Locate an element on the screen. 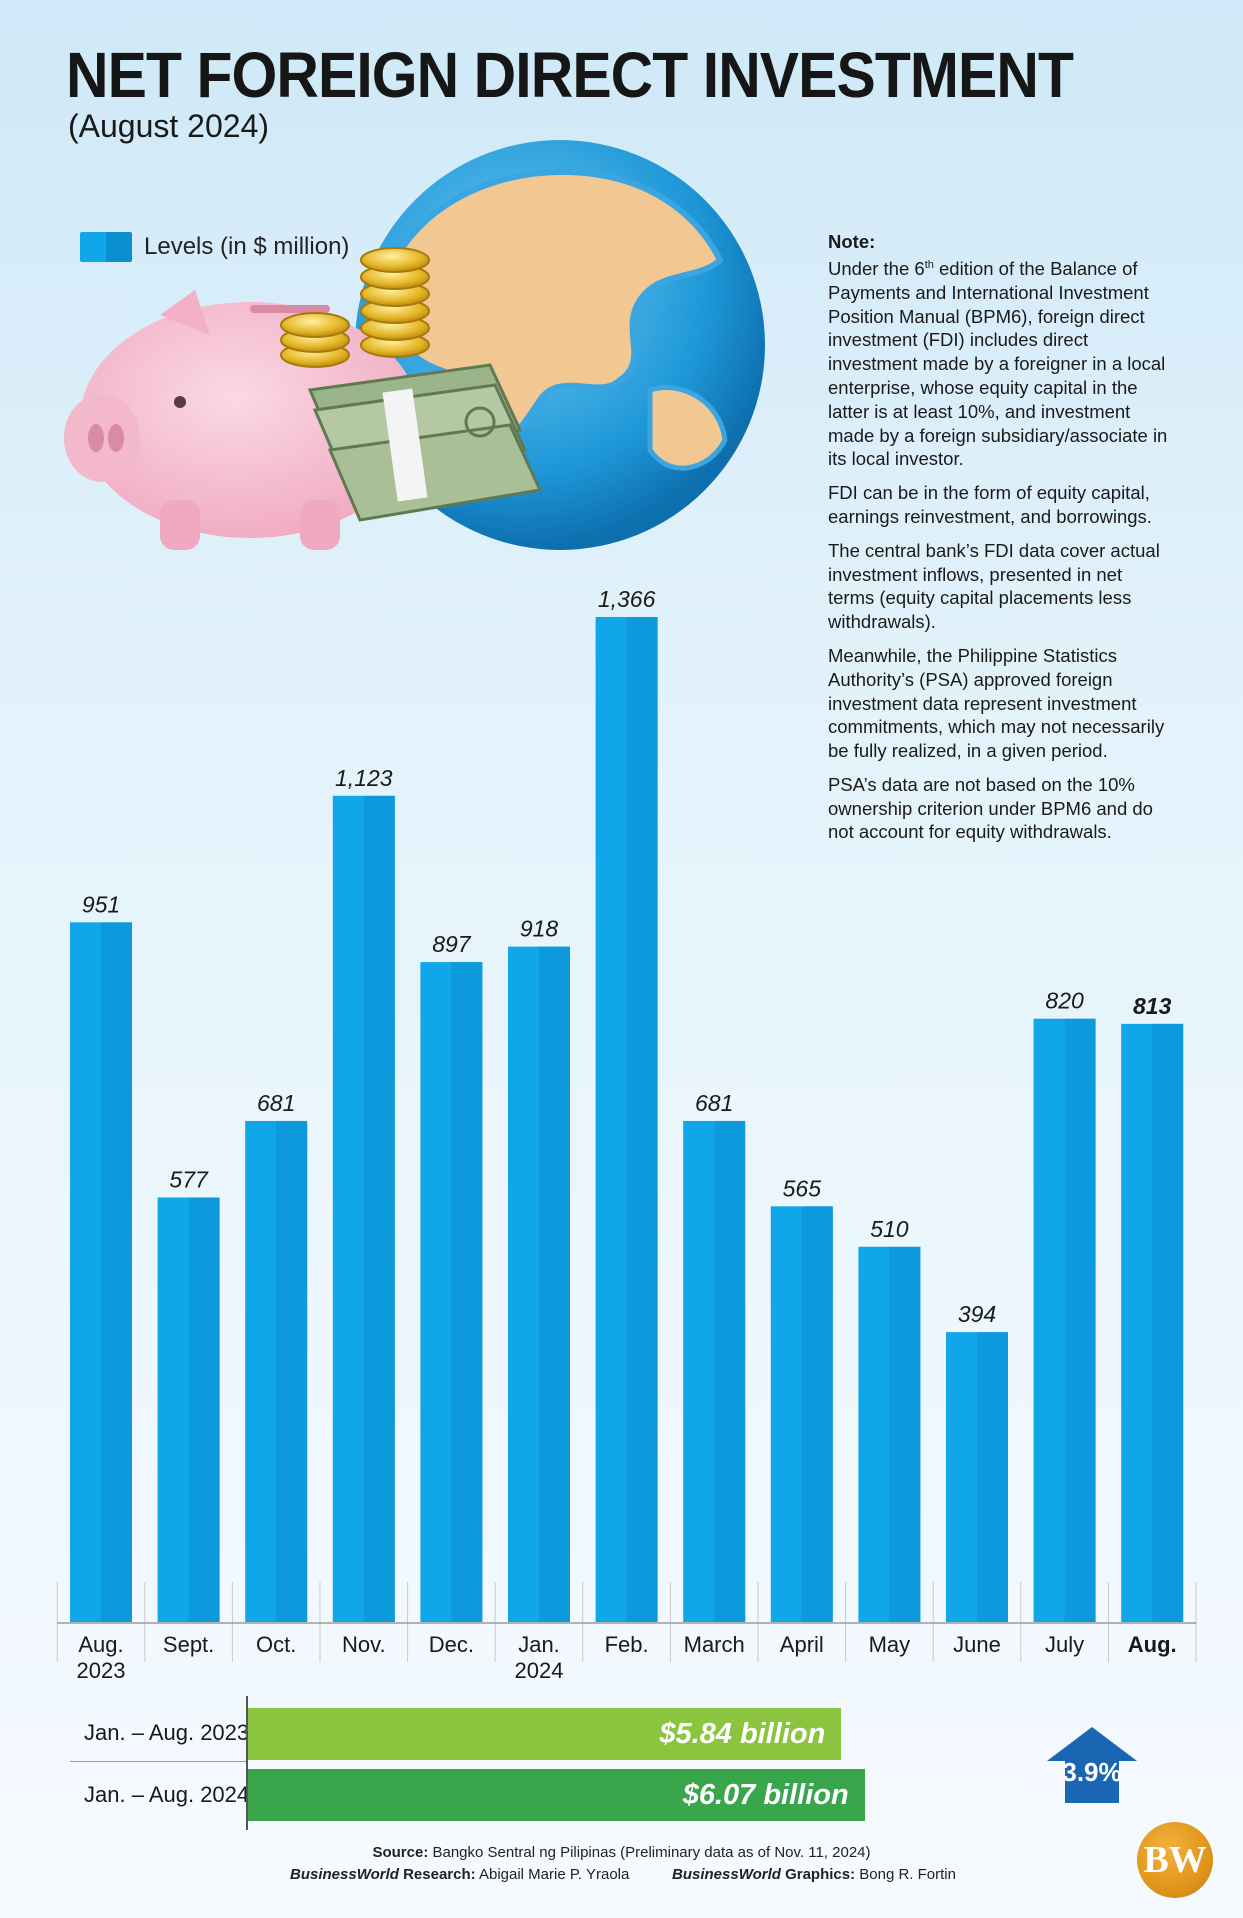 This screenshot has height=1918, width=1243. legend-swatch is located at coordinates (106, 247).